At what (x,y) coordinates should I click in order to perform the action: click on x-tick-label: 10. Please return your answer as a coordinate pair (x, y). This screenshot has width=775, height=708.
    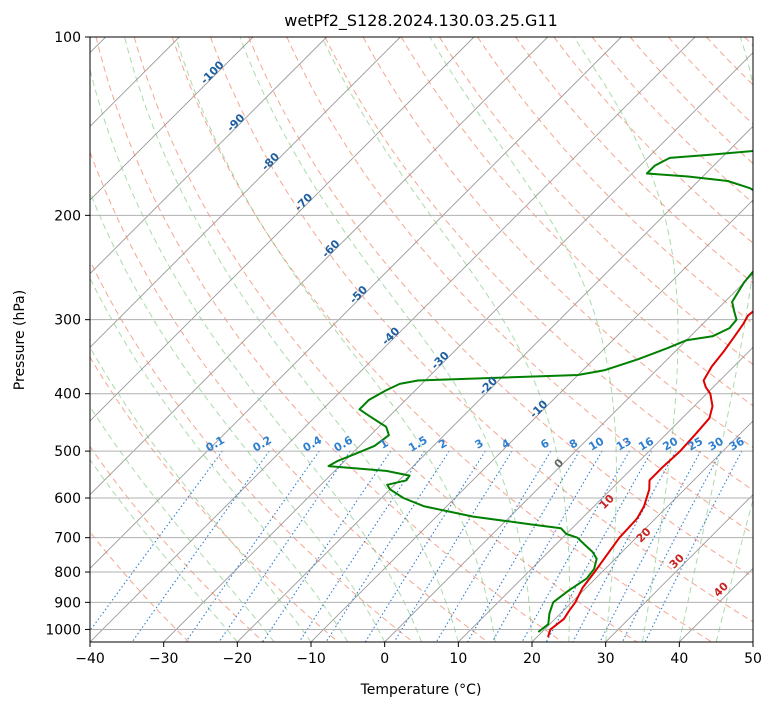
    Looking at the image, I should click on (458, 659).